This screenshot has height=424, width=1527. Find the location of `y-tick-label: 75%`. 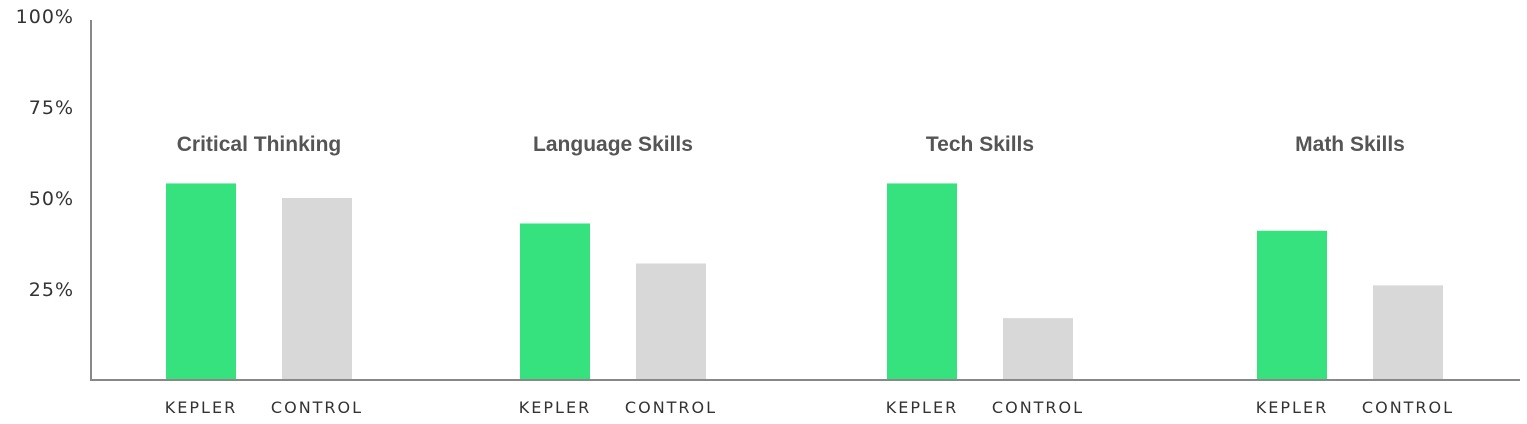

y-tick-label: 75% is located at coordinates (51, 108).